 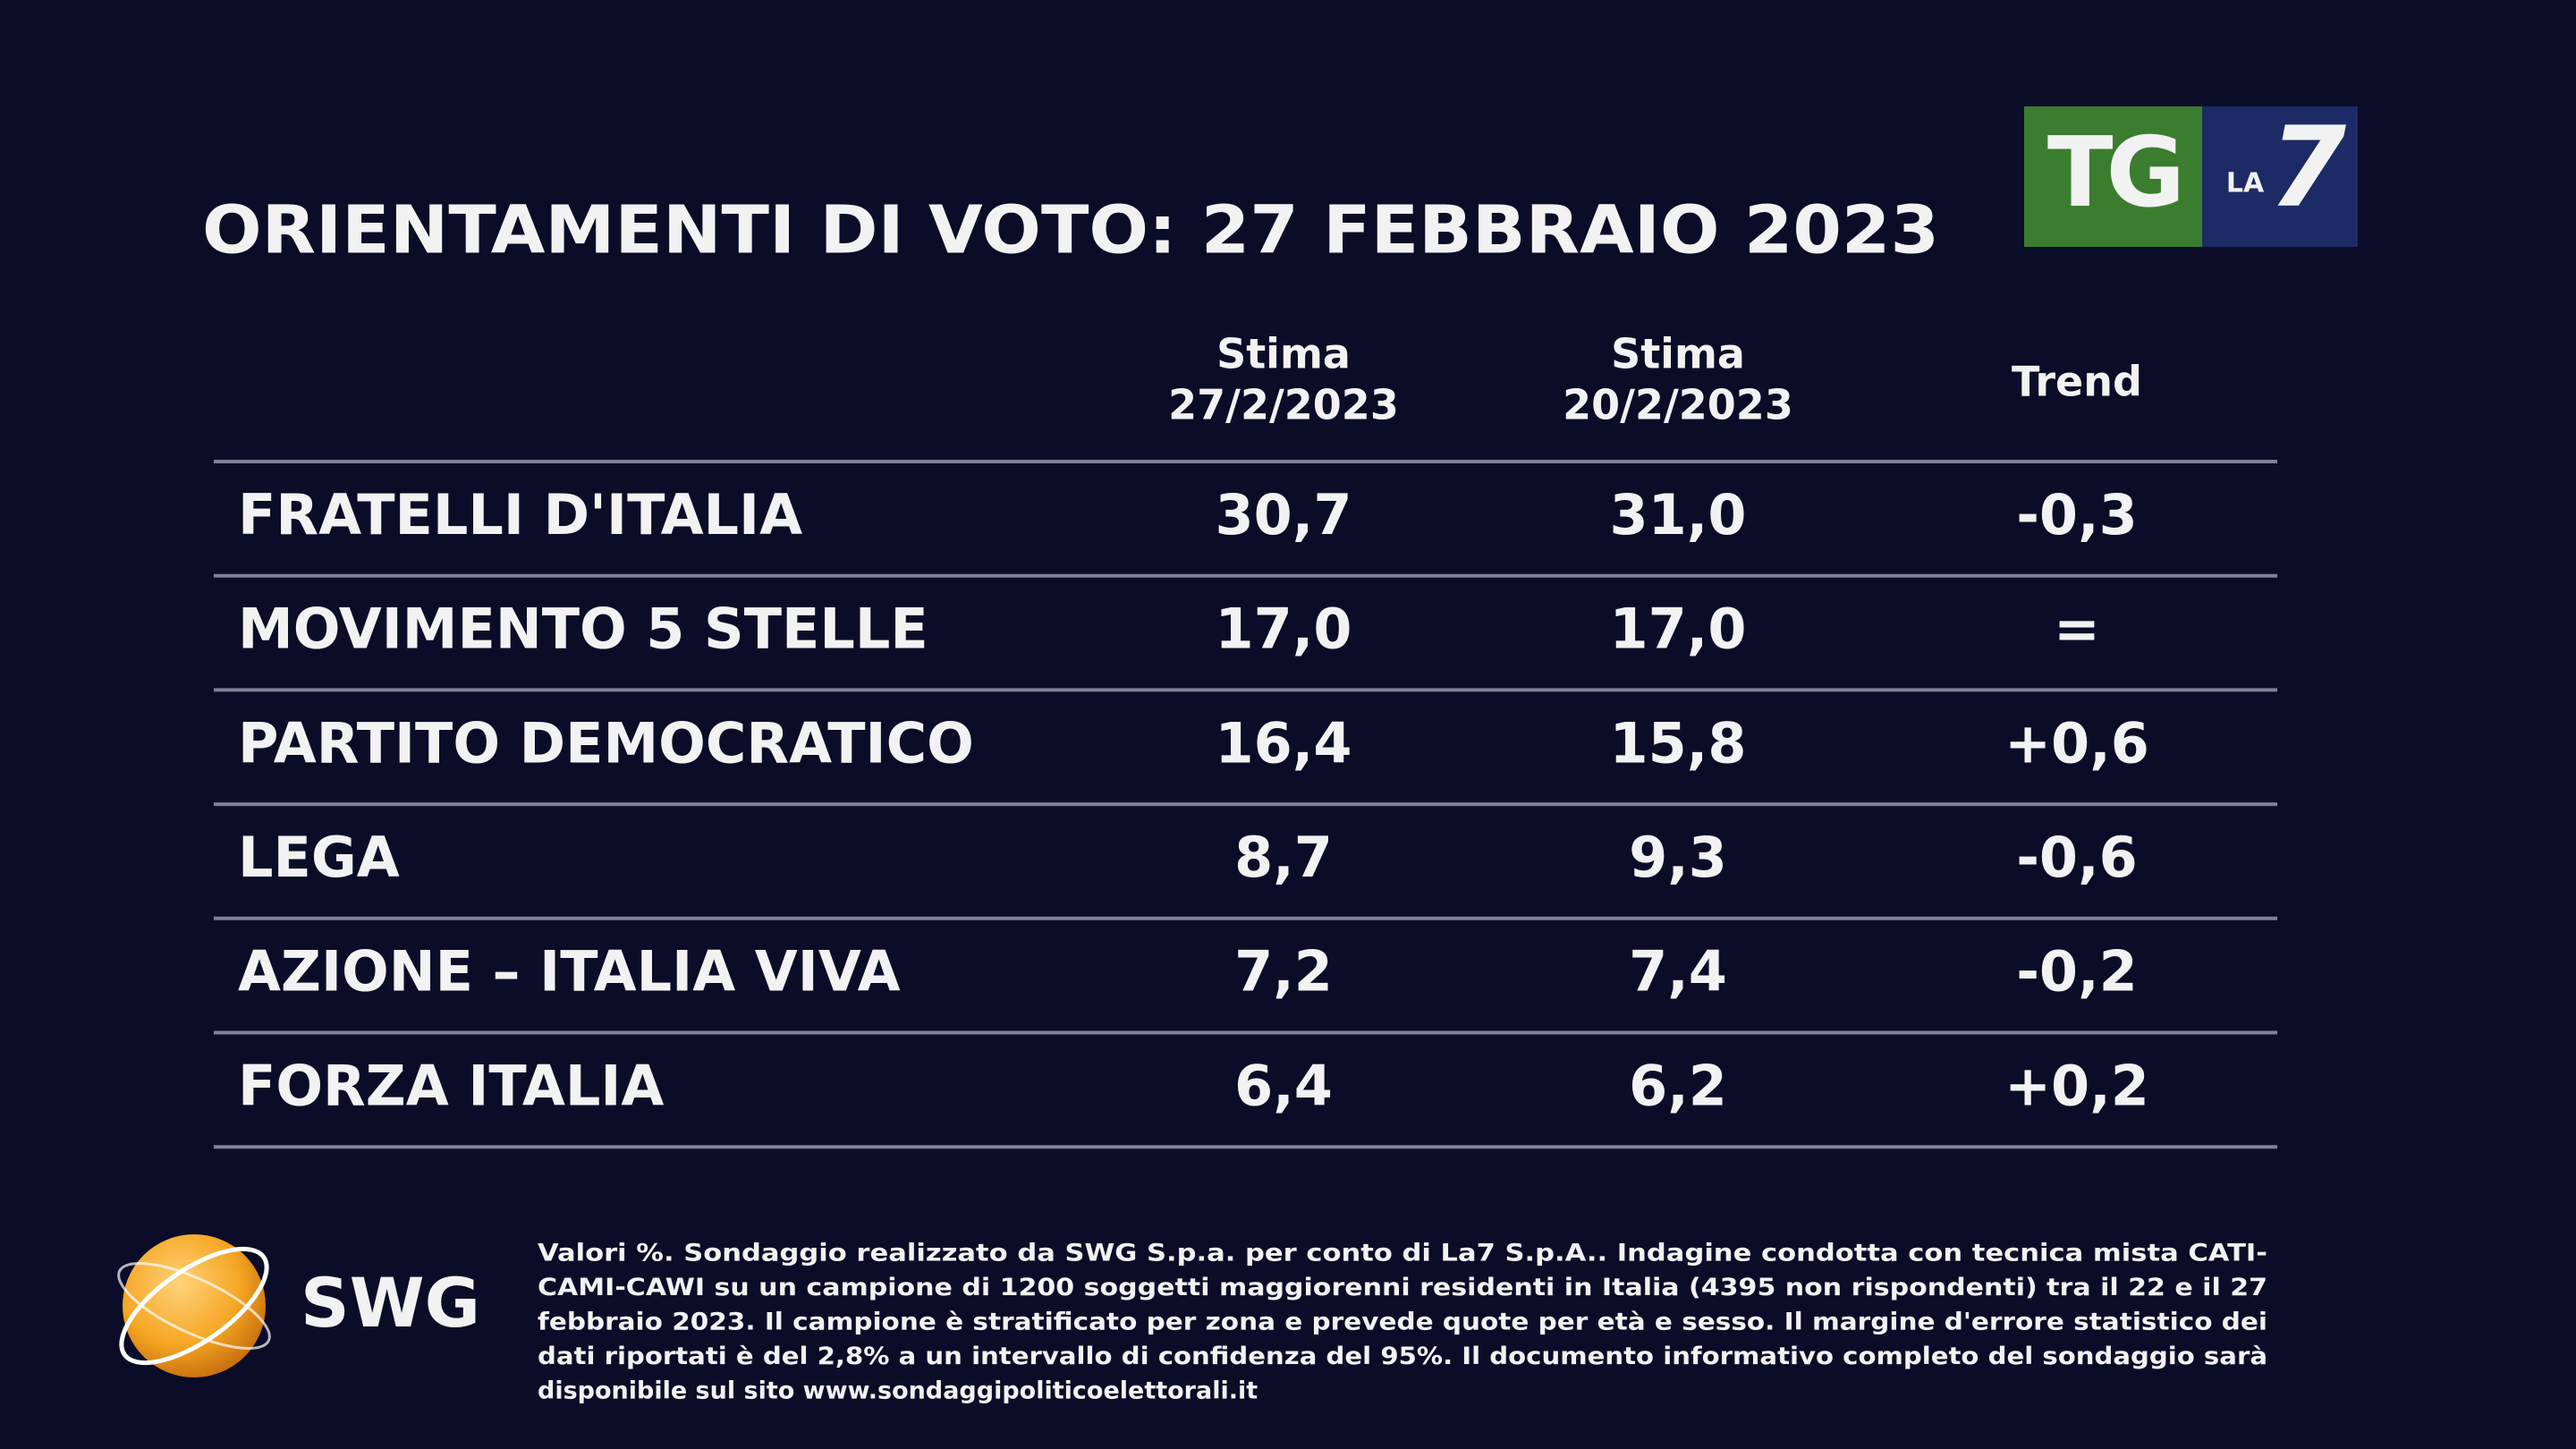 What do you see at coordinates (606, 742) in the screenshot?
I see `party-name: PARTITO DEMOCRATICO` at bounding box center [606, 742].